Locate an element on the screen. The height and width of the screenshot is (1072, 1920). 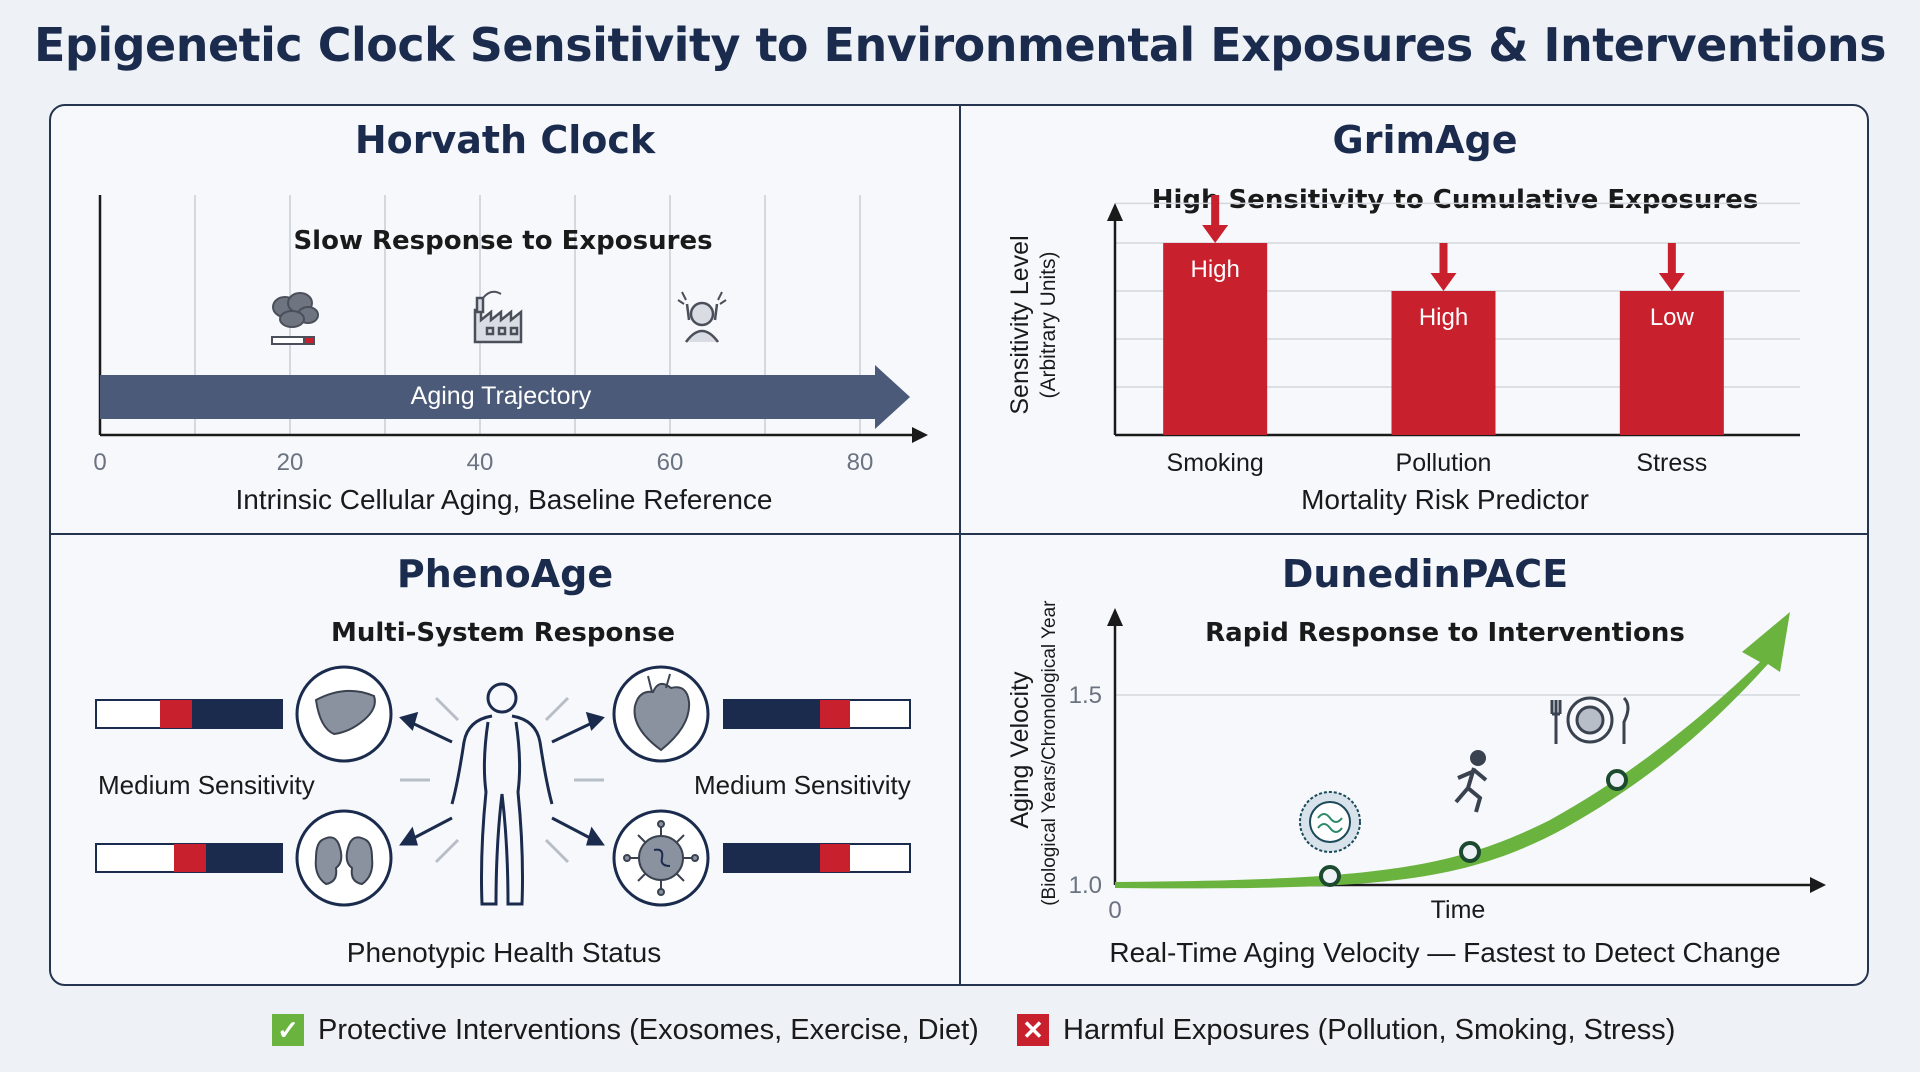
pheno-left-label: Medium Sensitivity is located at coordinates (206, 785).